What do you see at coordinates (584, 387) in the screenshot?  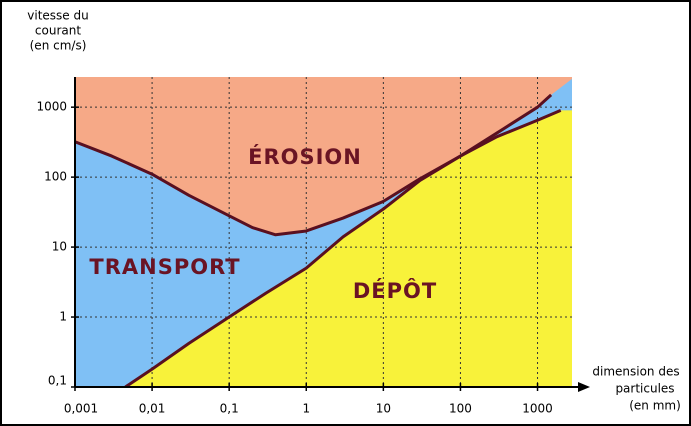 I see `x-axis-arrow` at bounding box center [584, 387].